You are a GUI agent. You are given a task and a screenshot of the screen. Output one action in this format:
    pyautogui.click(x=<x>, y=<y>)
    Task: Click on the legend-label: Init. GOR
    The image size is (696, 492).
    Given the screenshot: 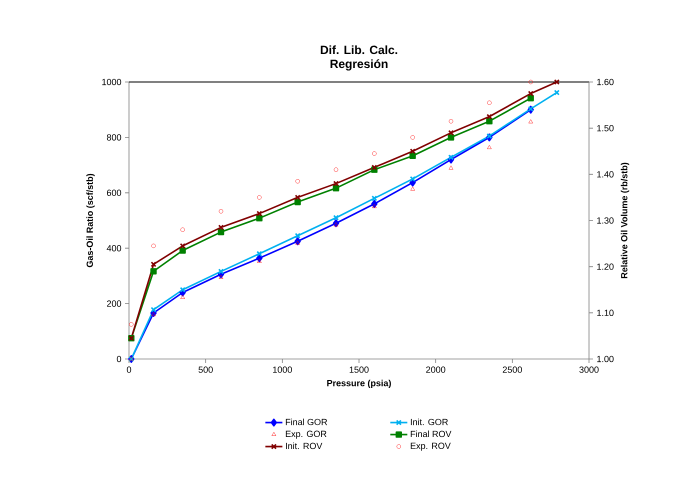 What is the action you would take?
    pyautogui.click(x=429, y=422)
    